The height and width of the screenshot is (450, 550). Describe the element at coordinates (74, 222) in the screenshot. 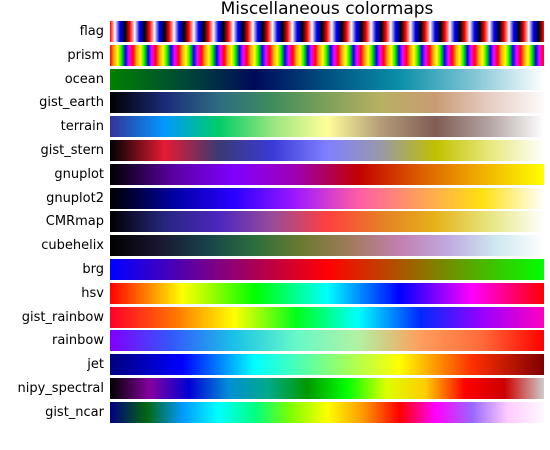

I see `colormap-label: CMRmap` at that location.